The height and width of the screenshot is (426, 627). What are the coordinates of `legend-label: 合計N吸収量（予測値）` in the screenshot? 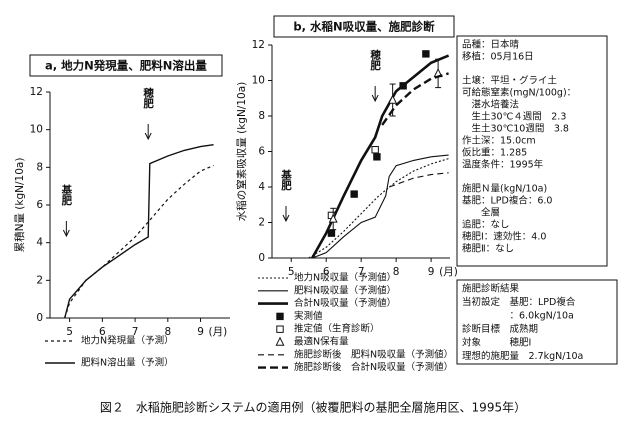 It's located at (345, 303).